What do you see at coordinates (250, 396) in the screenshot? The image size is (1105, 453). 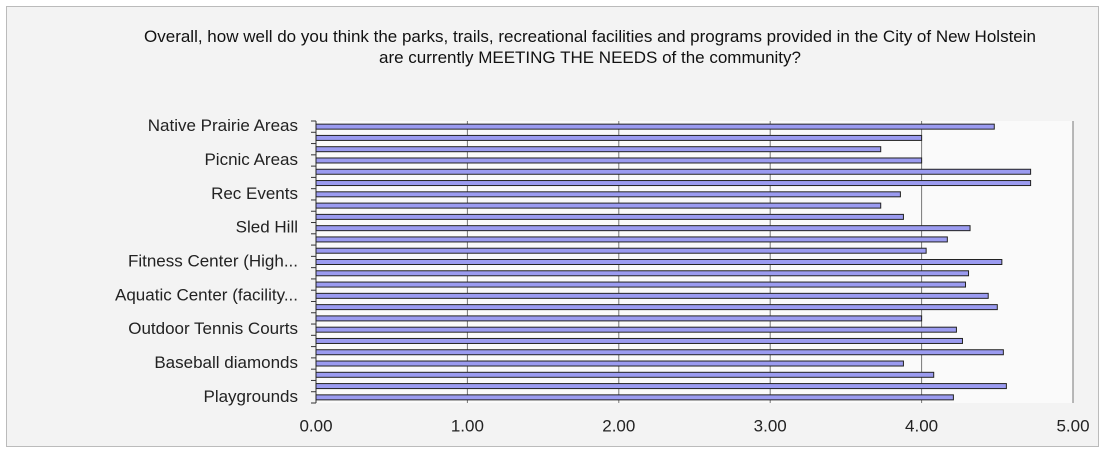 I see `y-tick-label: Playgrounds` at bounding box center [250, 396].